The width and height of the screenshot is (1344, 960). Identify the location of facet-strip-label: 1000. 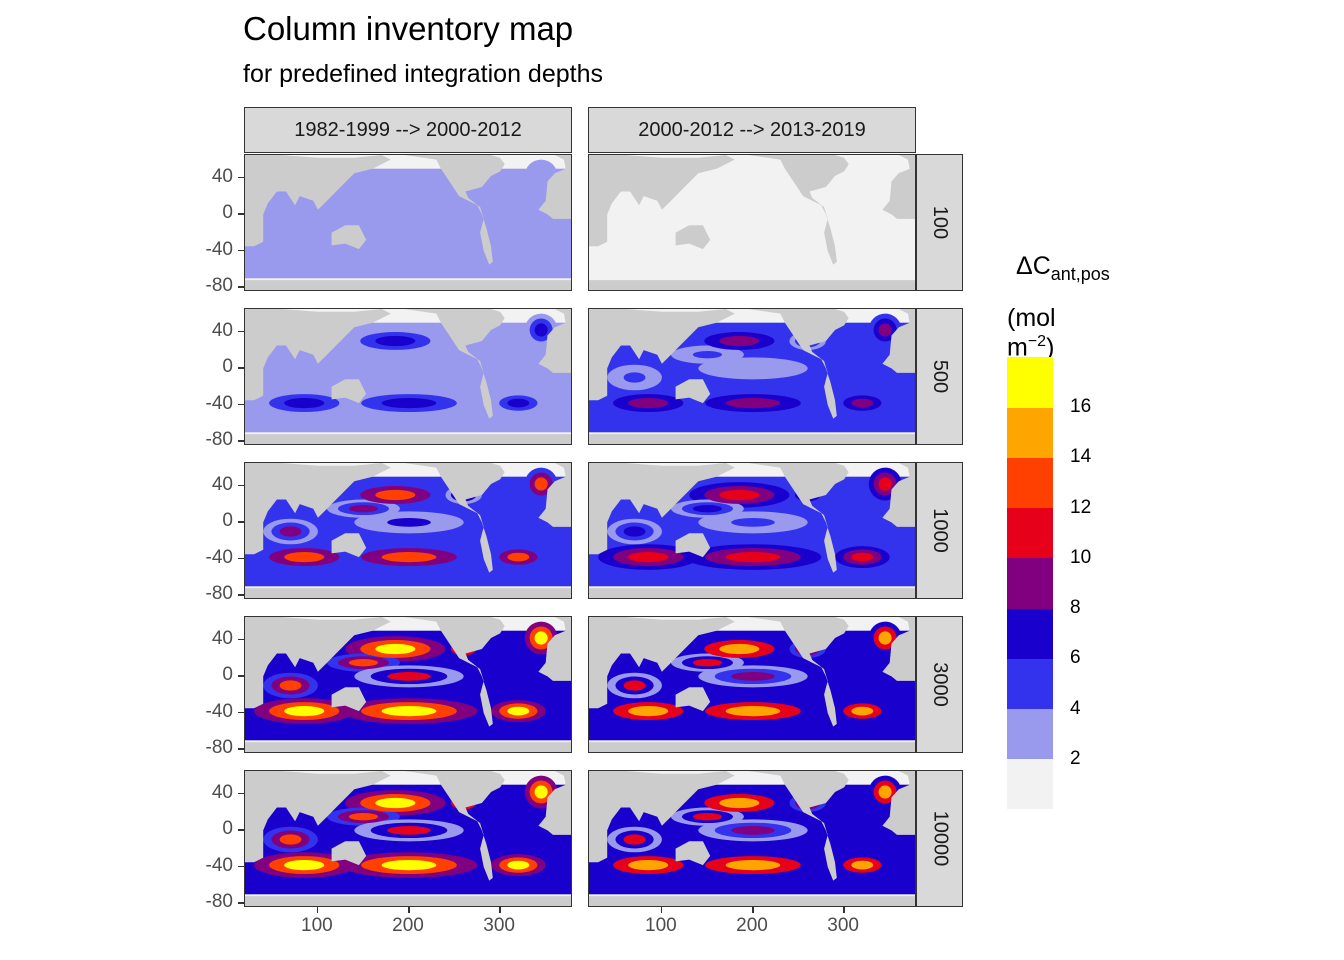
(940, 530).